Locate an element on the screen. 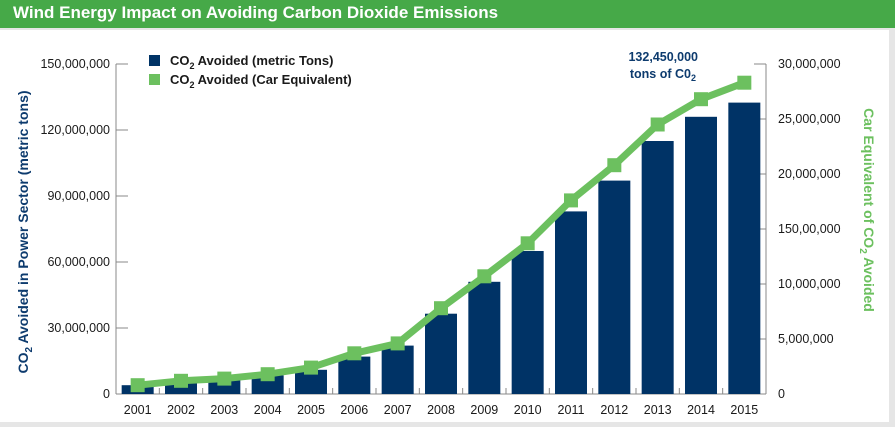 The height and width of the screenshot is (427, 895). x-tick-label: 2005 is located at coordinates (311, 410).